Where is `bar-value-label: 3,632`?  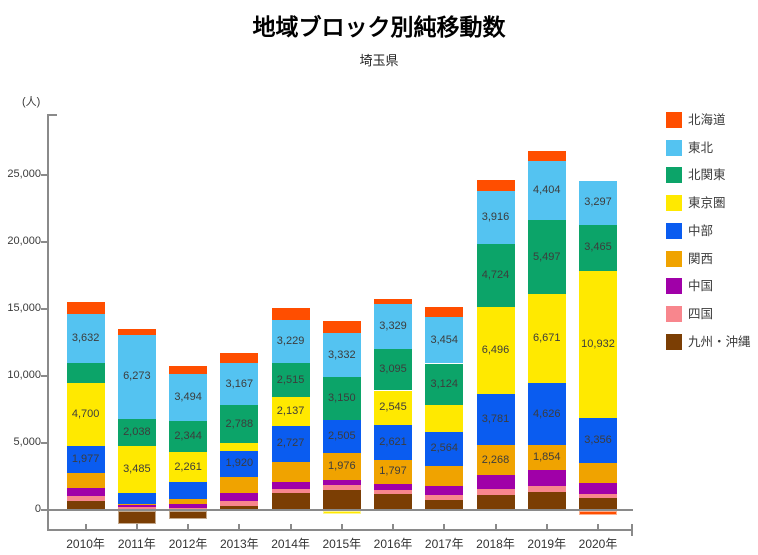 bar-value-label: 3,632 is located at coordinates (85, 338).